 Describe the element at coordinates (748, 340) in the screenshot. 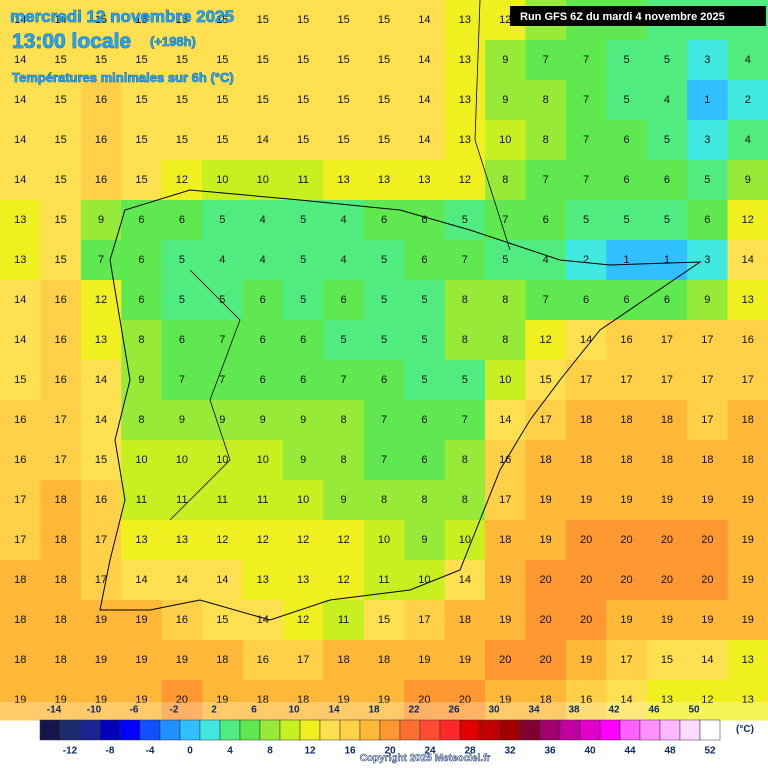

I see `cell-value: 16` at that location.